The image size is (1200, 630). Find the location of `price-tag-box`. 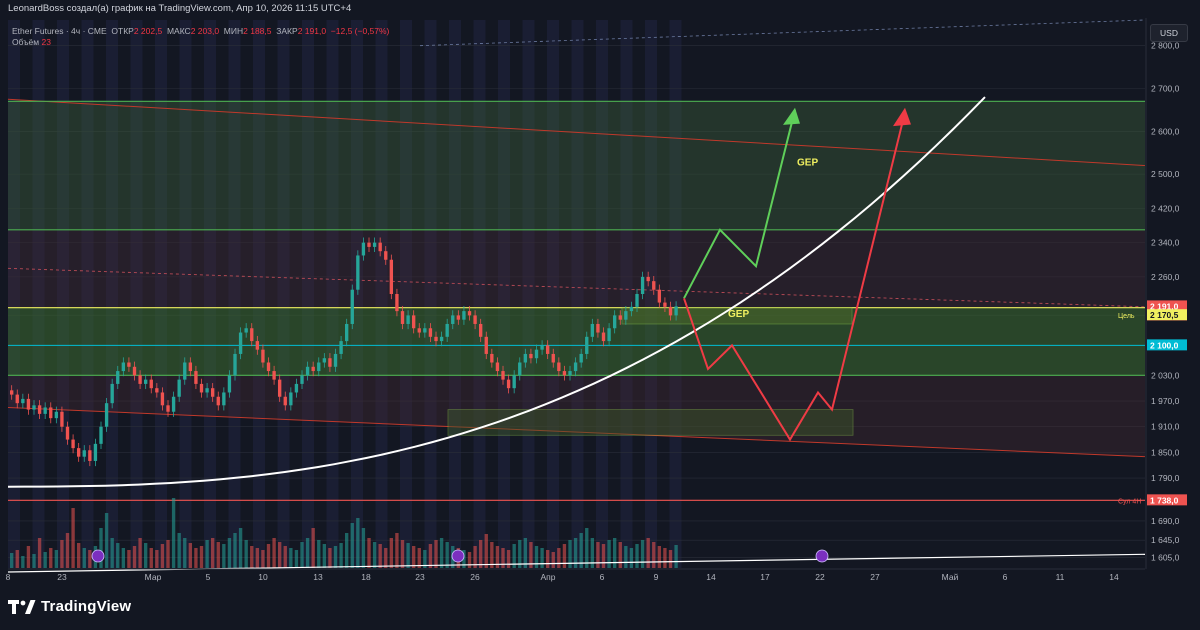

price-tag-box is located at coordinates (1167, 315).